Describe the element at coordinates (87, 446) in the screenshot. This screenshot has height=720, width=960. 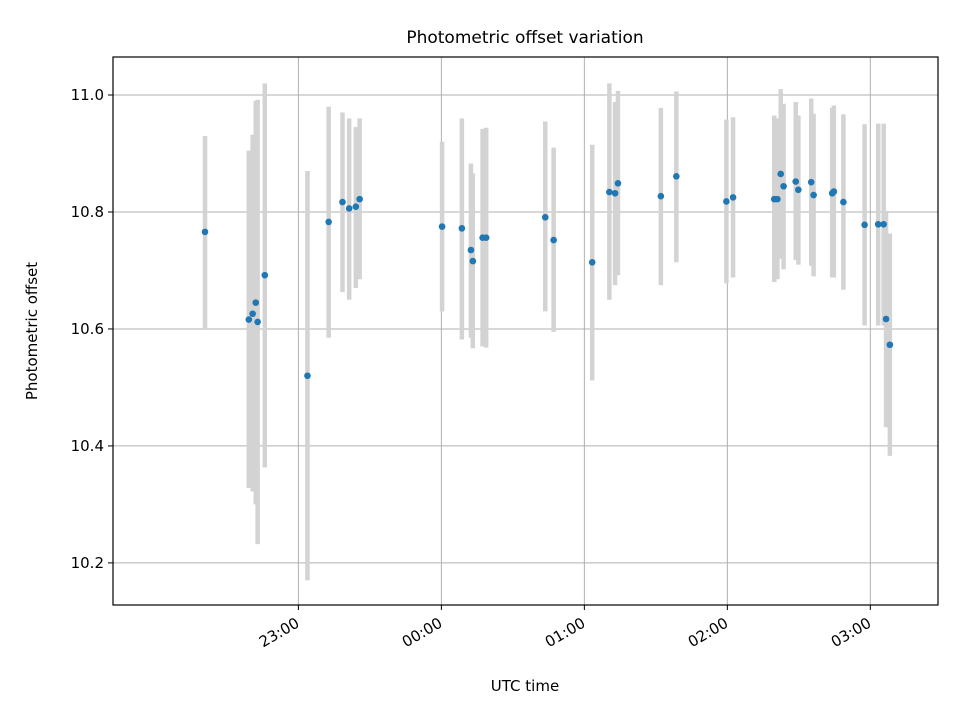
I see `y-tick-label: 10.4` at that location.